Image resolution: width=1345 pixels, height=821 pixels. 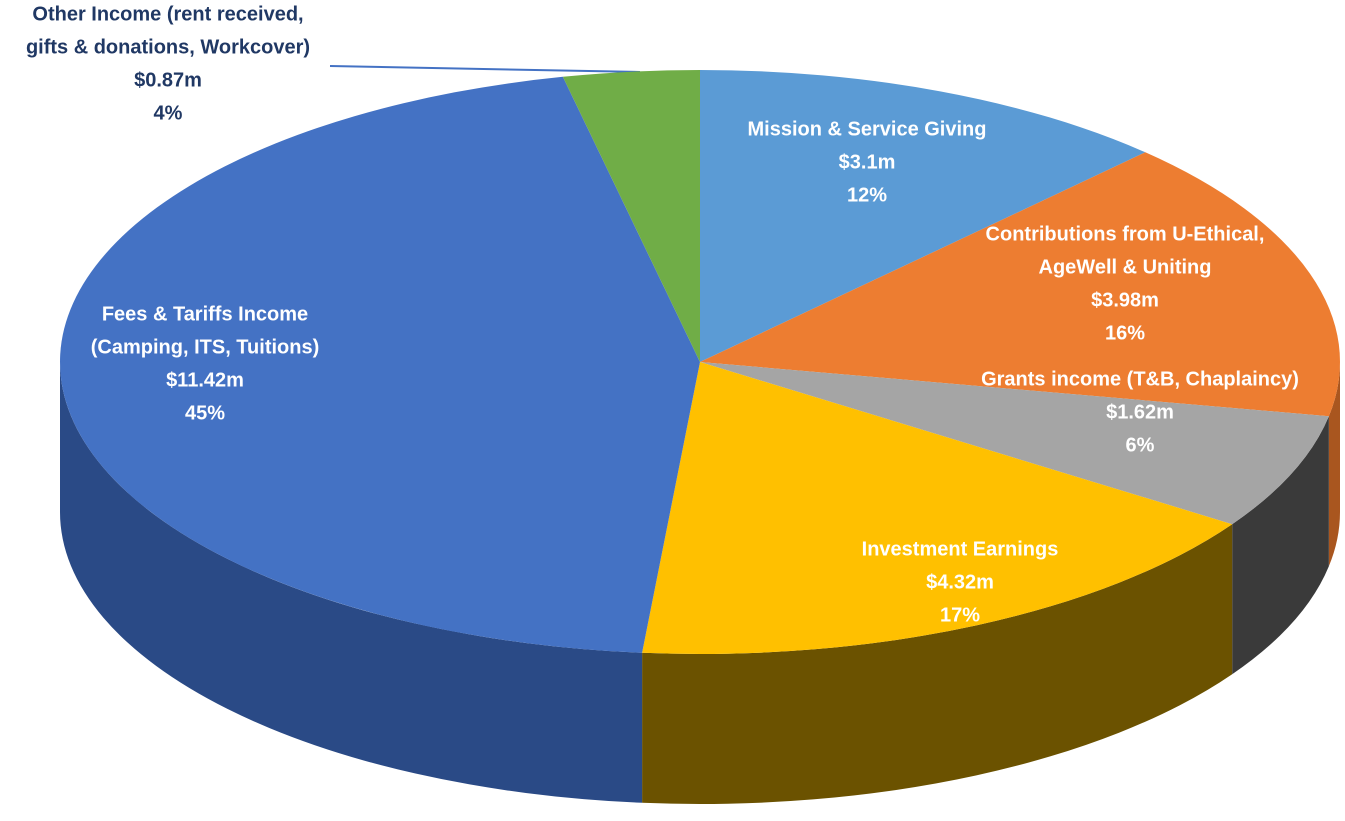 I want to click on data-label-percent: 4%, so click(x=168, y=113).